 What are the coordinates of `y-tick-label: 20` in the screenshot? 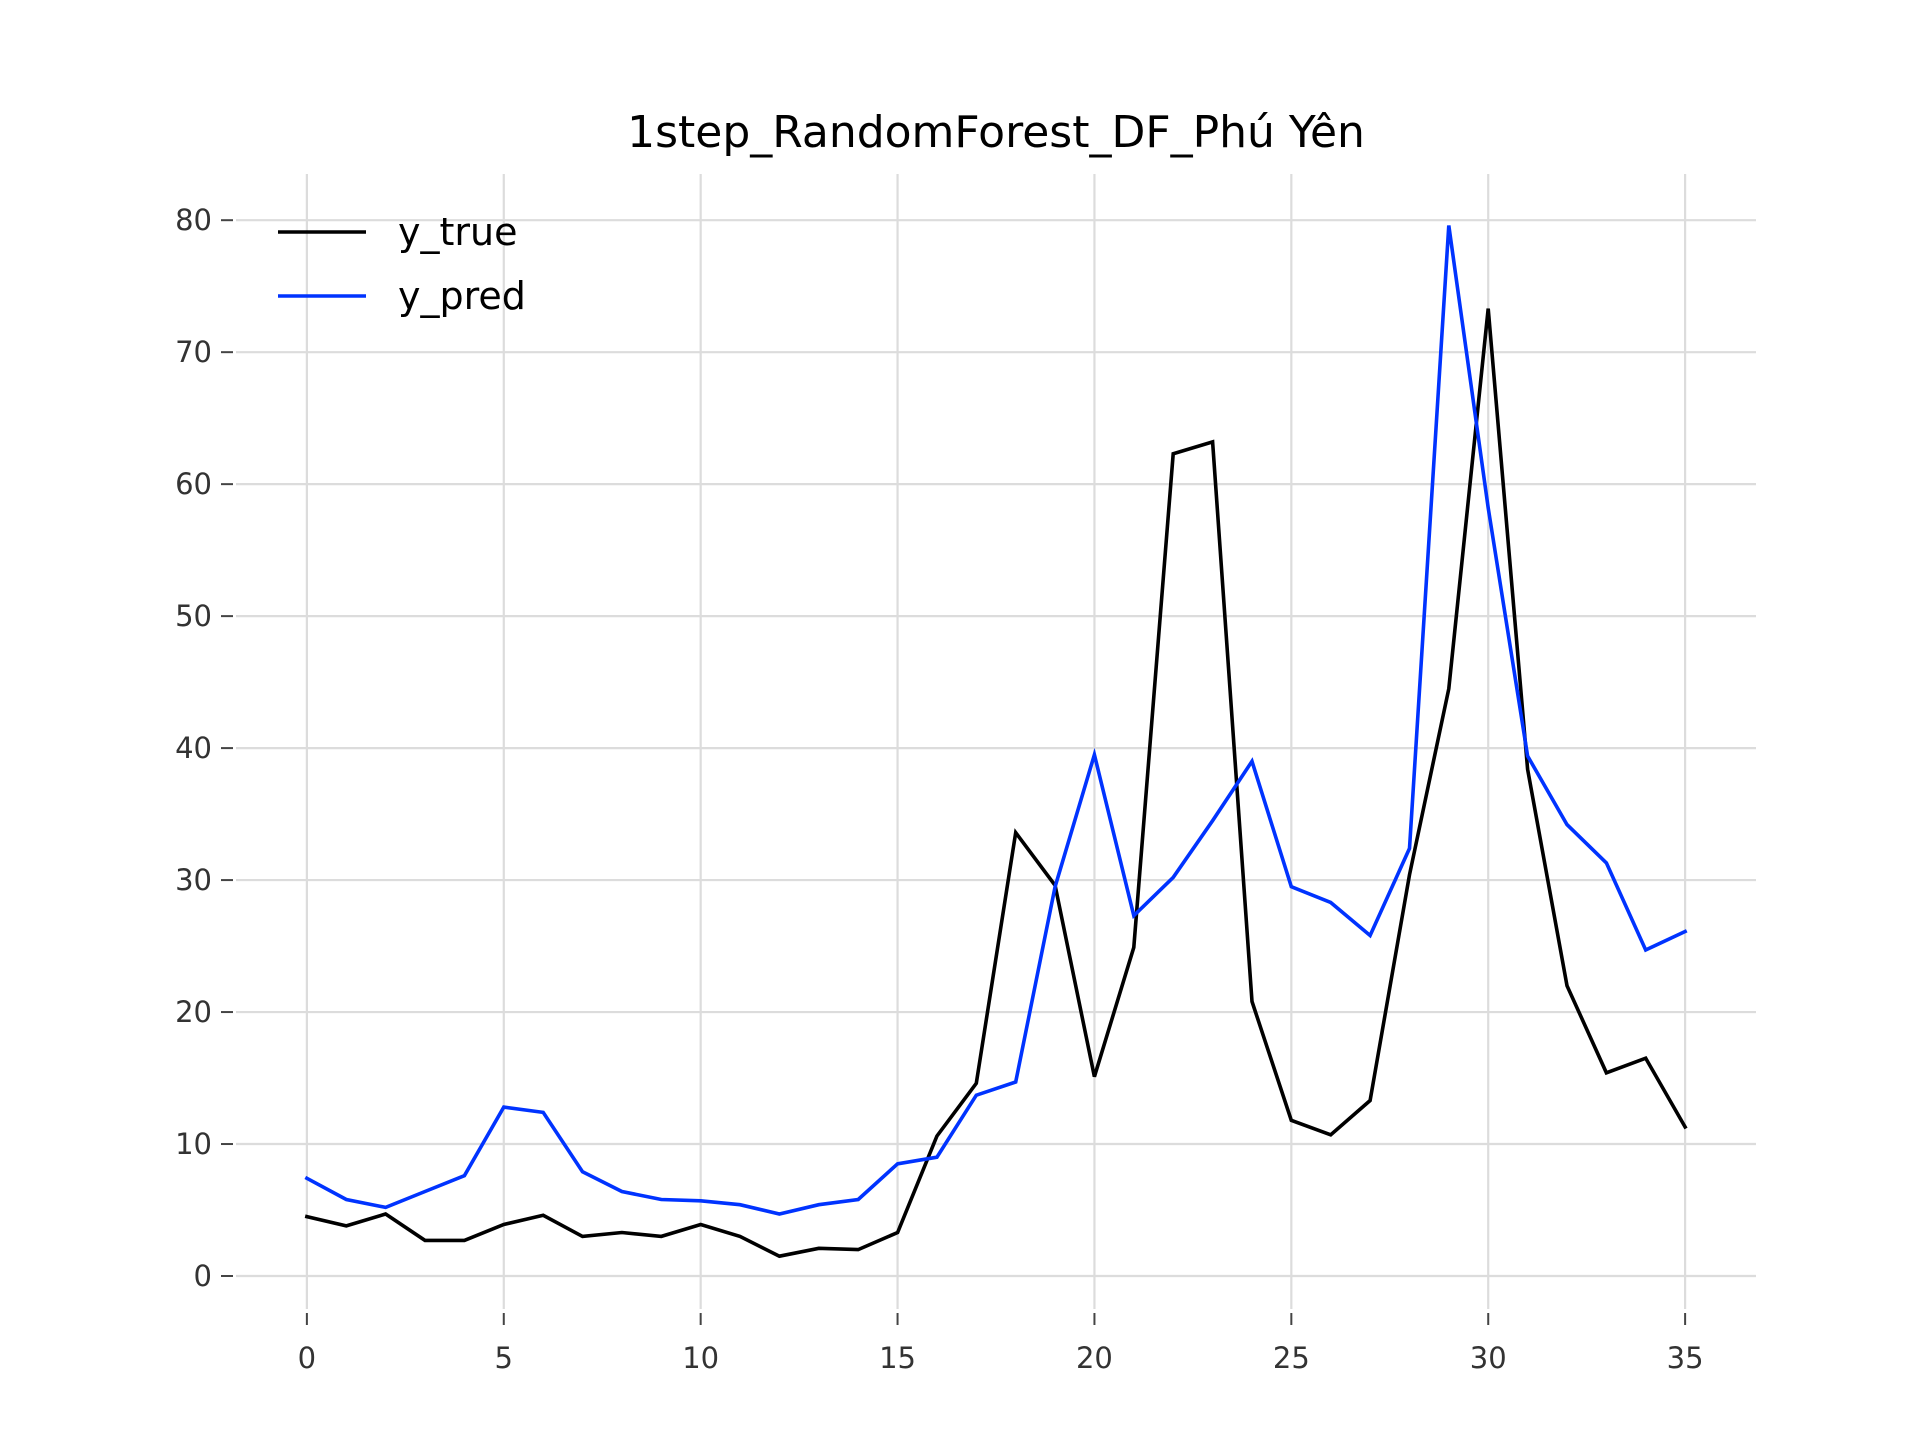 It's located at (193, 1012).